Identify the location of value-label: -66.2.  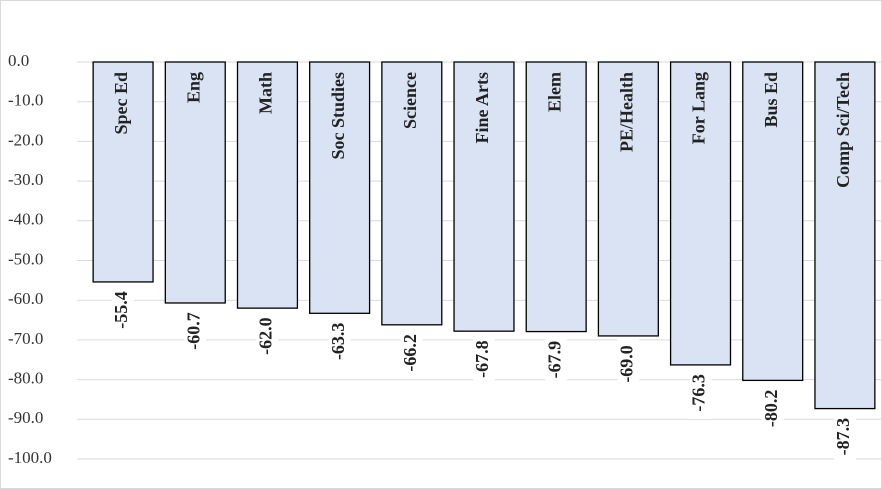
(410, 353).